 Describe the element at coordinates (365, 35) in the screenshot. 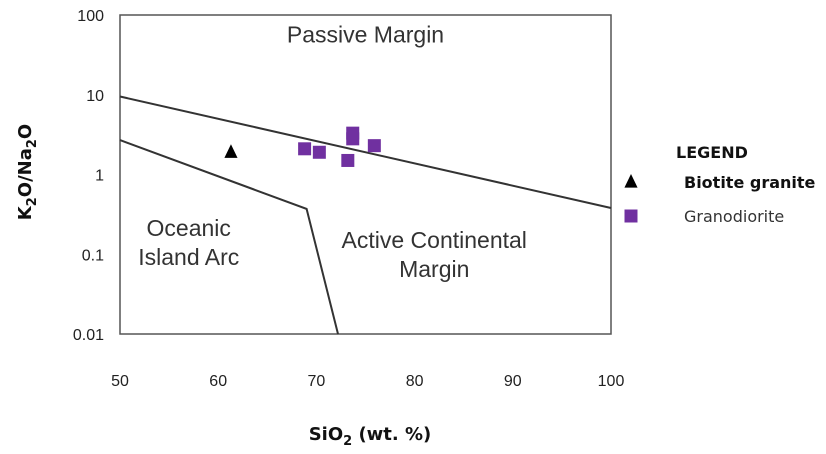

I see `region-label-passive-margin: Passive Margin` at that location.